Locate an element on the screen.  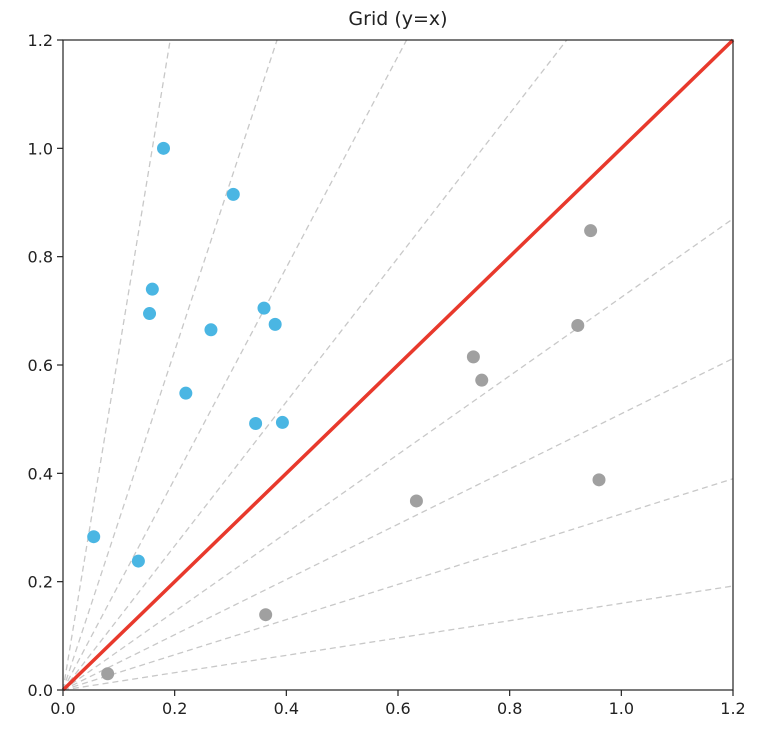
y-tick-label: 1.2 is located at coordinates (40, 40).